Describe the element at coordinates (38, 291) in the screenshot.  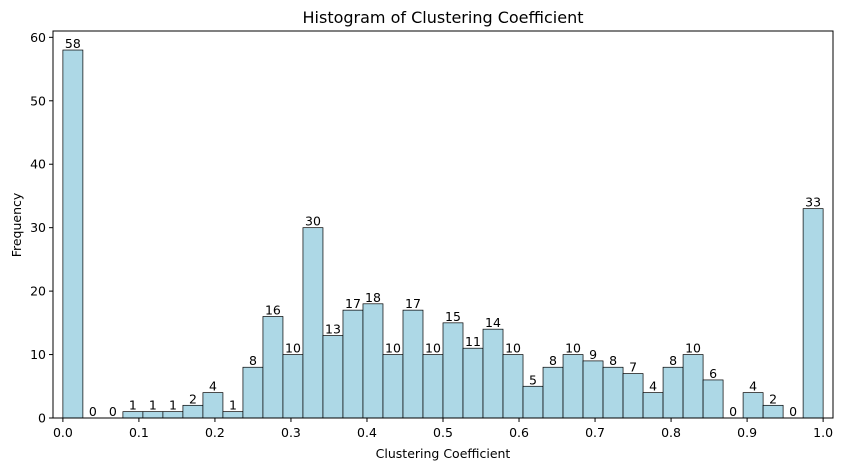
I see `y-tick-label: 20` at that location.